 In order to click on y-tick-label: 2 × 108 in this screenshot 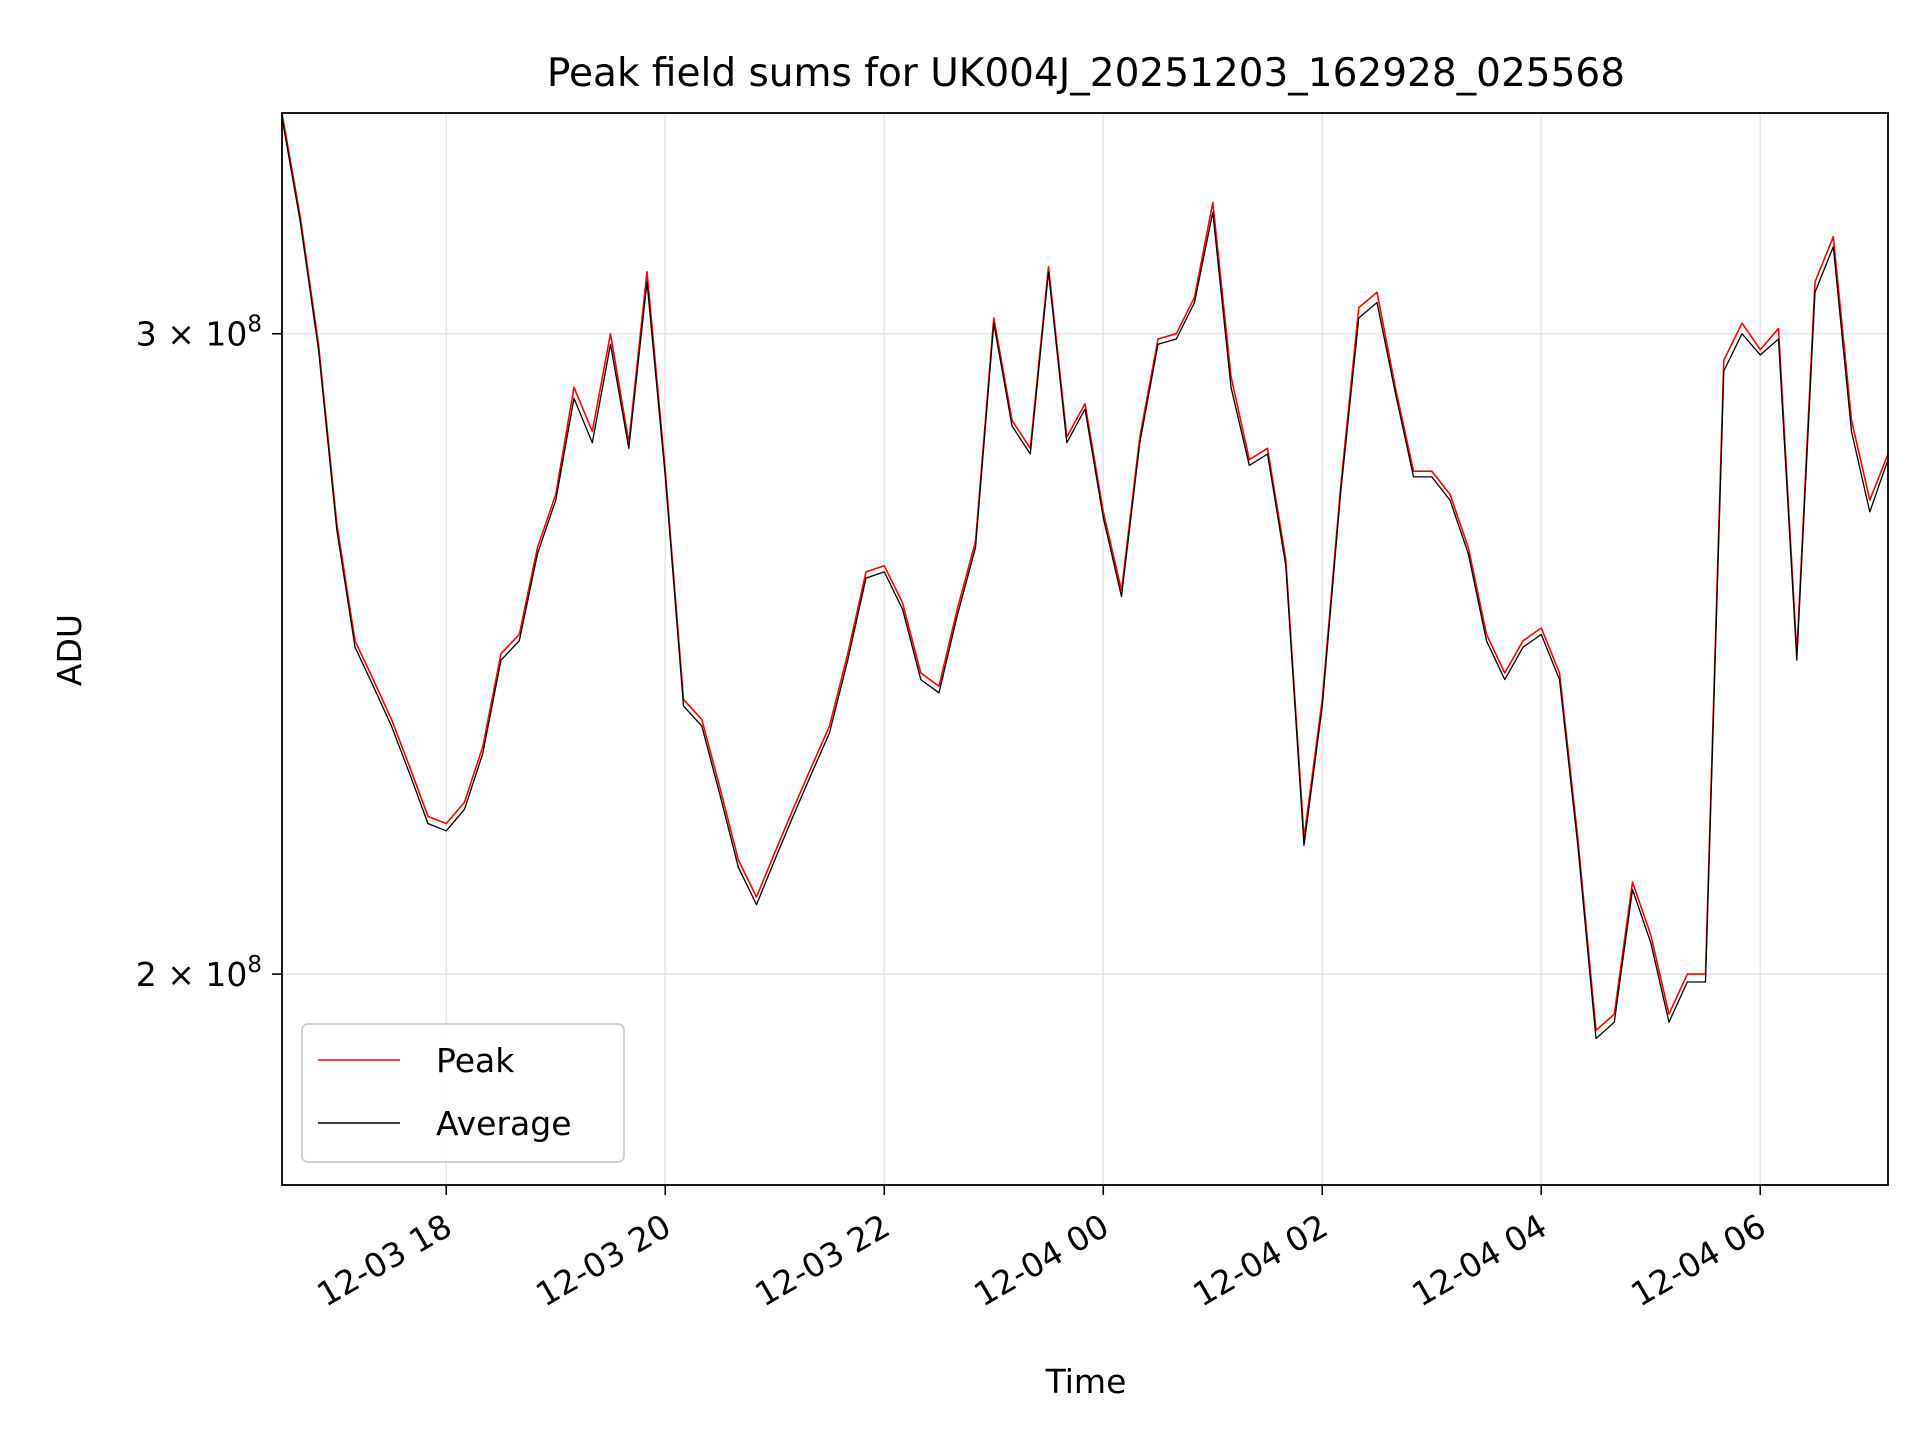, I will do `click(199, 973)`.